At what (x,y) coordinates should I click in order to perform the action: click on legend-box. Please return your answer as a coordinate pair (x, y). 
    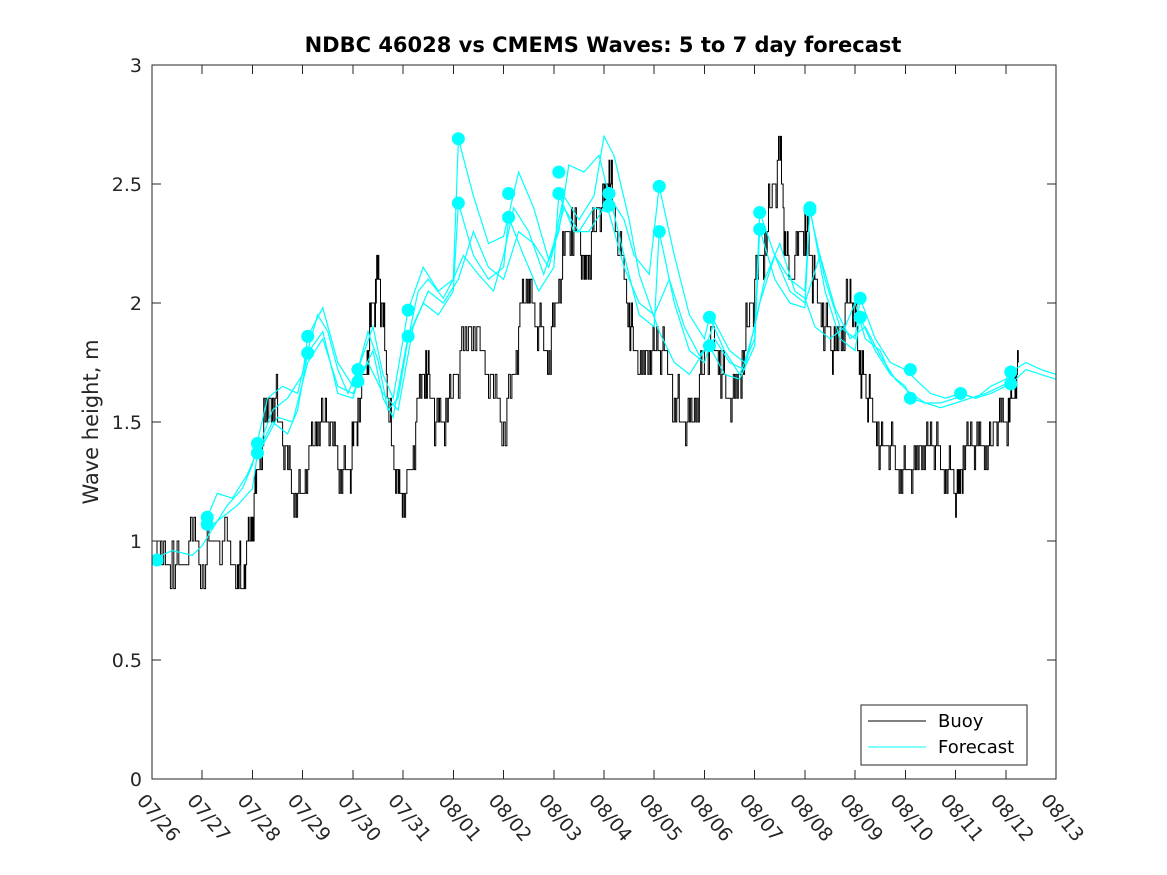
    Looking at the image, I should click on (944, 735).